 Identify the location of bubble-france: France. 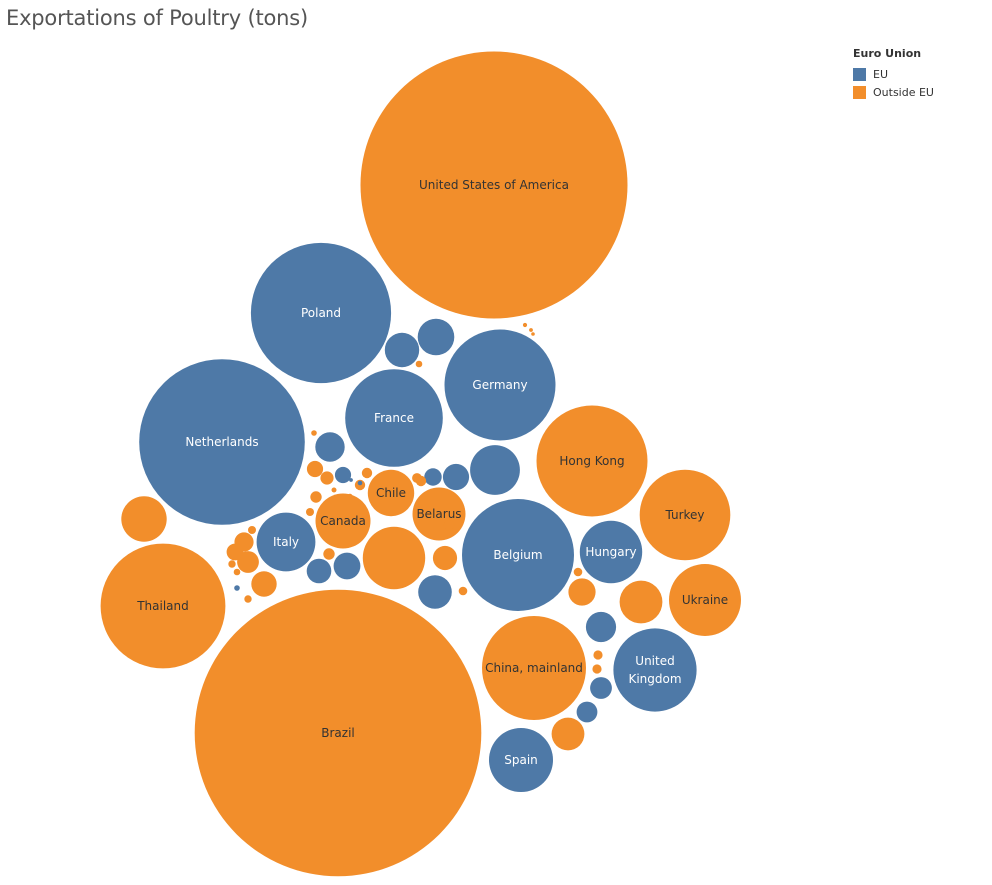
(394, 418).